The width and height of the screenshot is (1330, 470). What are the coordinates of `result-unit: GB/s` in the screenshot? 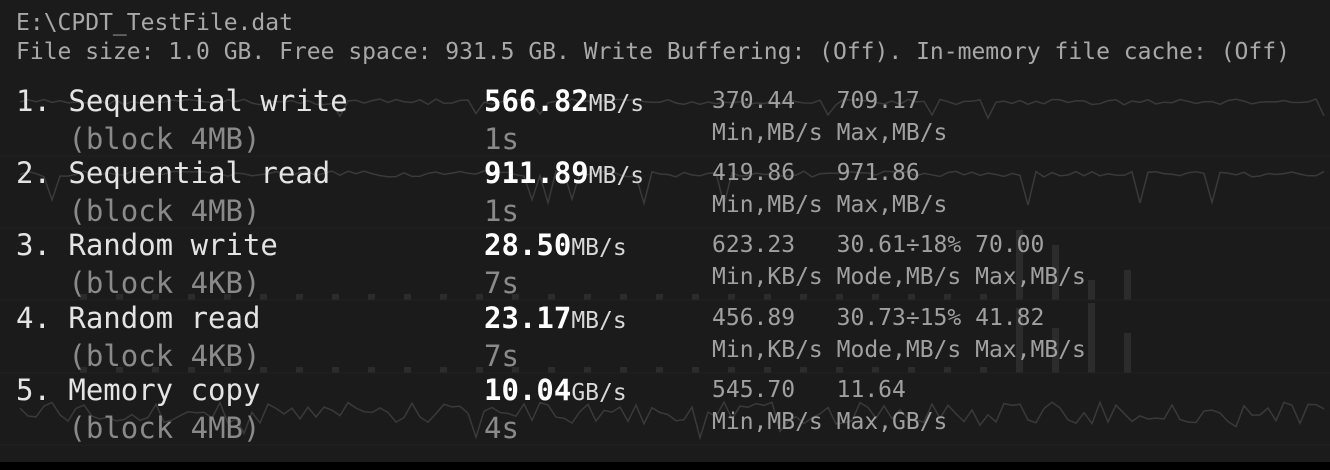 It's located at (599, 393).